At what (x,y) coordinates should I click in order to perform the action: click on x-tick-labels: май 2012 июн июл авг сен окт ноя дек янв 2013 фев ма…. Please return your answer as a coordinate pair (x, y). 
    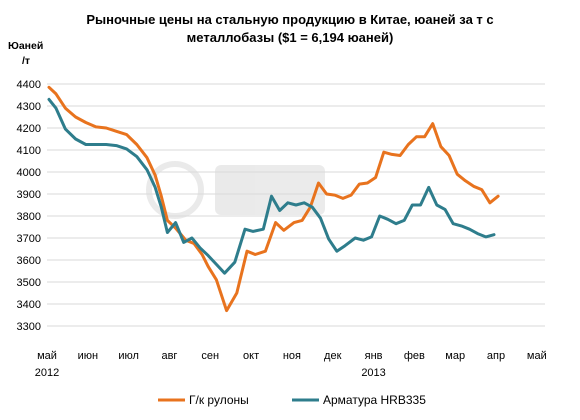
    Looking at the image, I should click on (291, 364).